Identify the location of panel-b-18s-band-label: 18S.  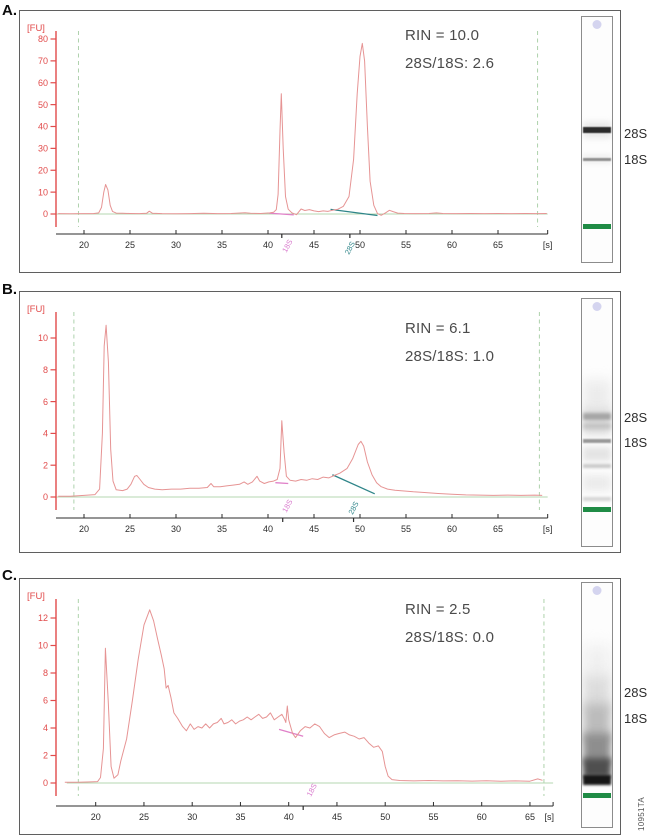
(636, 442).